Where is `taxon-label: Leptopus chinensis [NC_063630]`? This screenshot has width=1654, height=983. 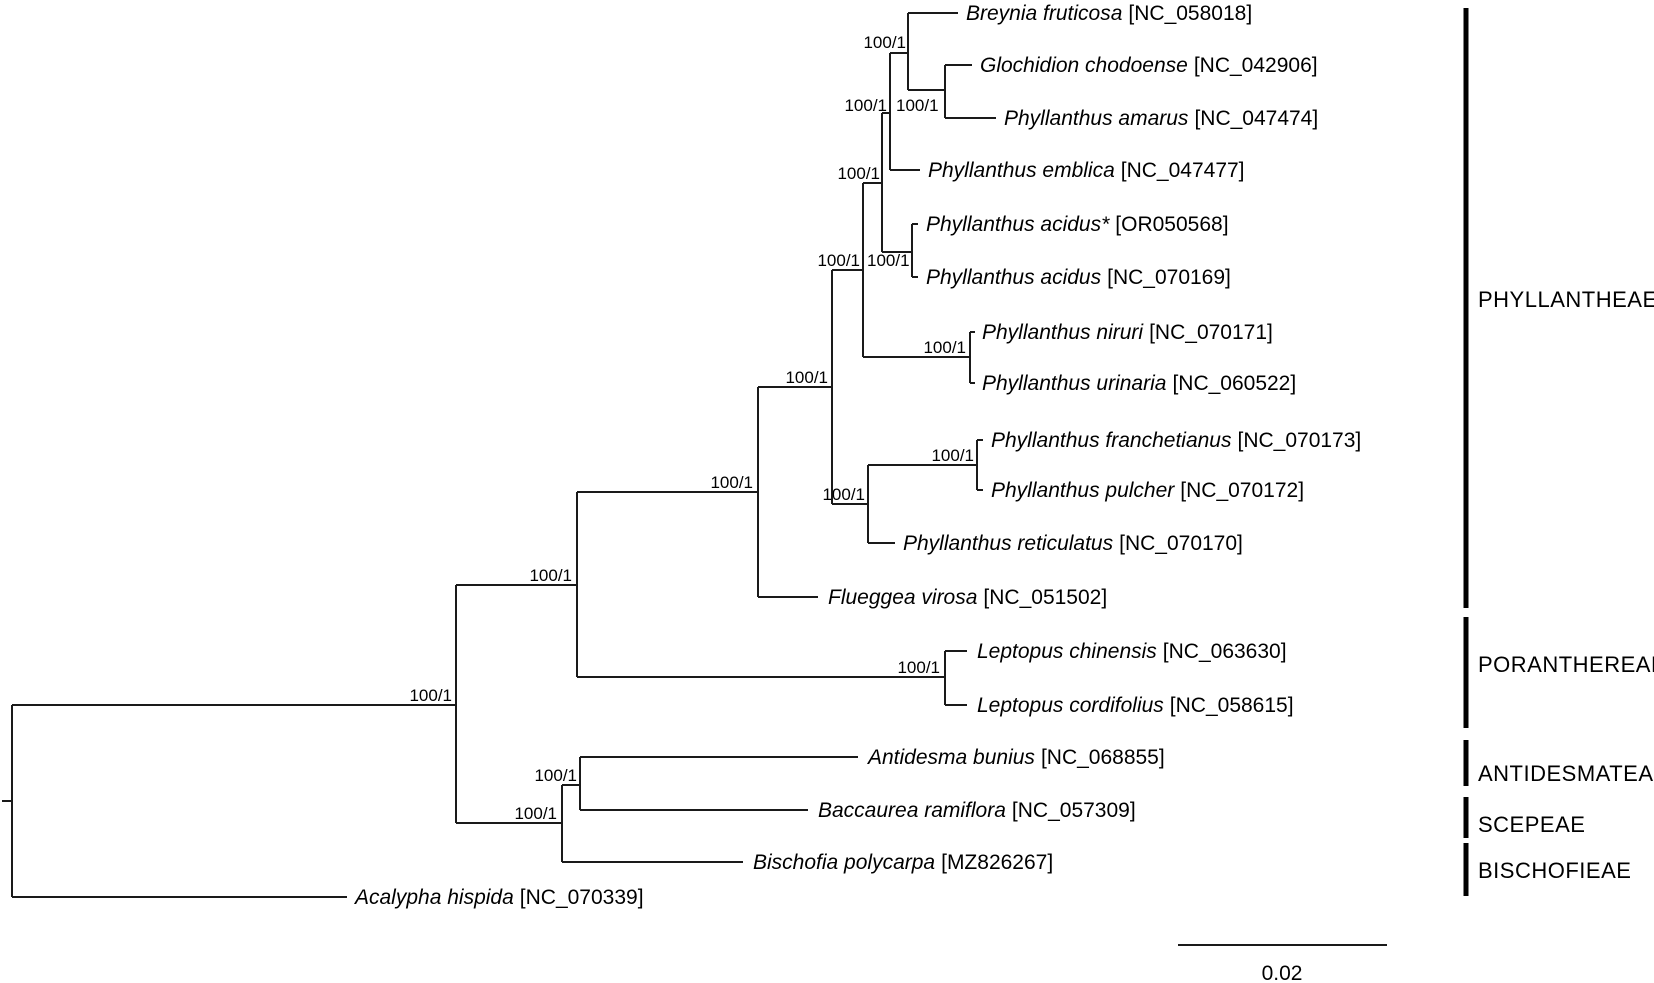
taxon-label: Leptopus chinensis [NC_063630] is located at coordinates (1132, 651).